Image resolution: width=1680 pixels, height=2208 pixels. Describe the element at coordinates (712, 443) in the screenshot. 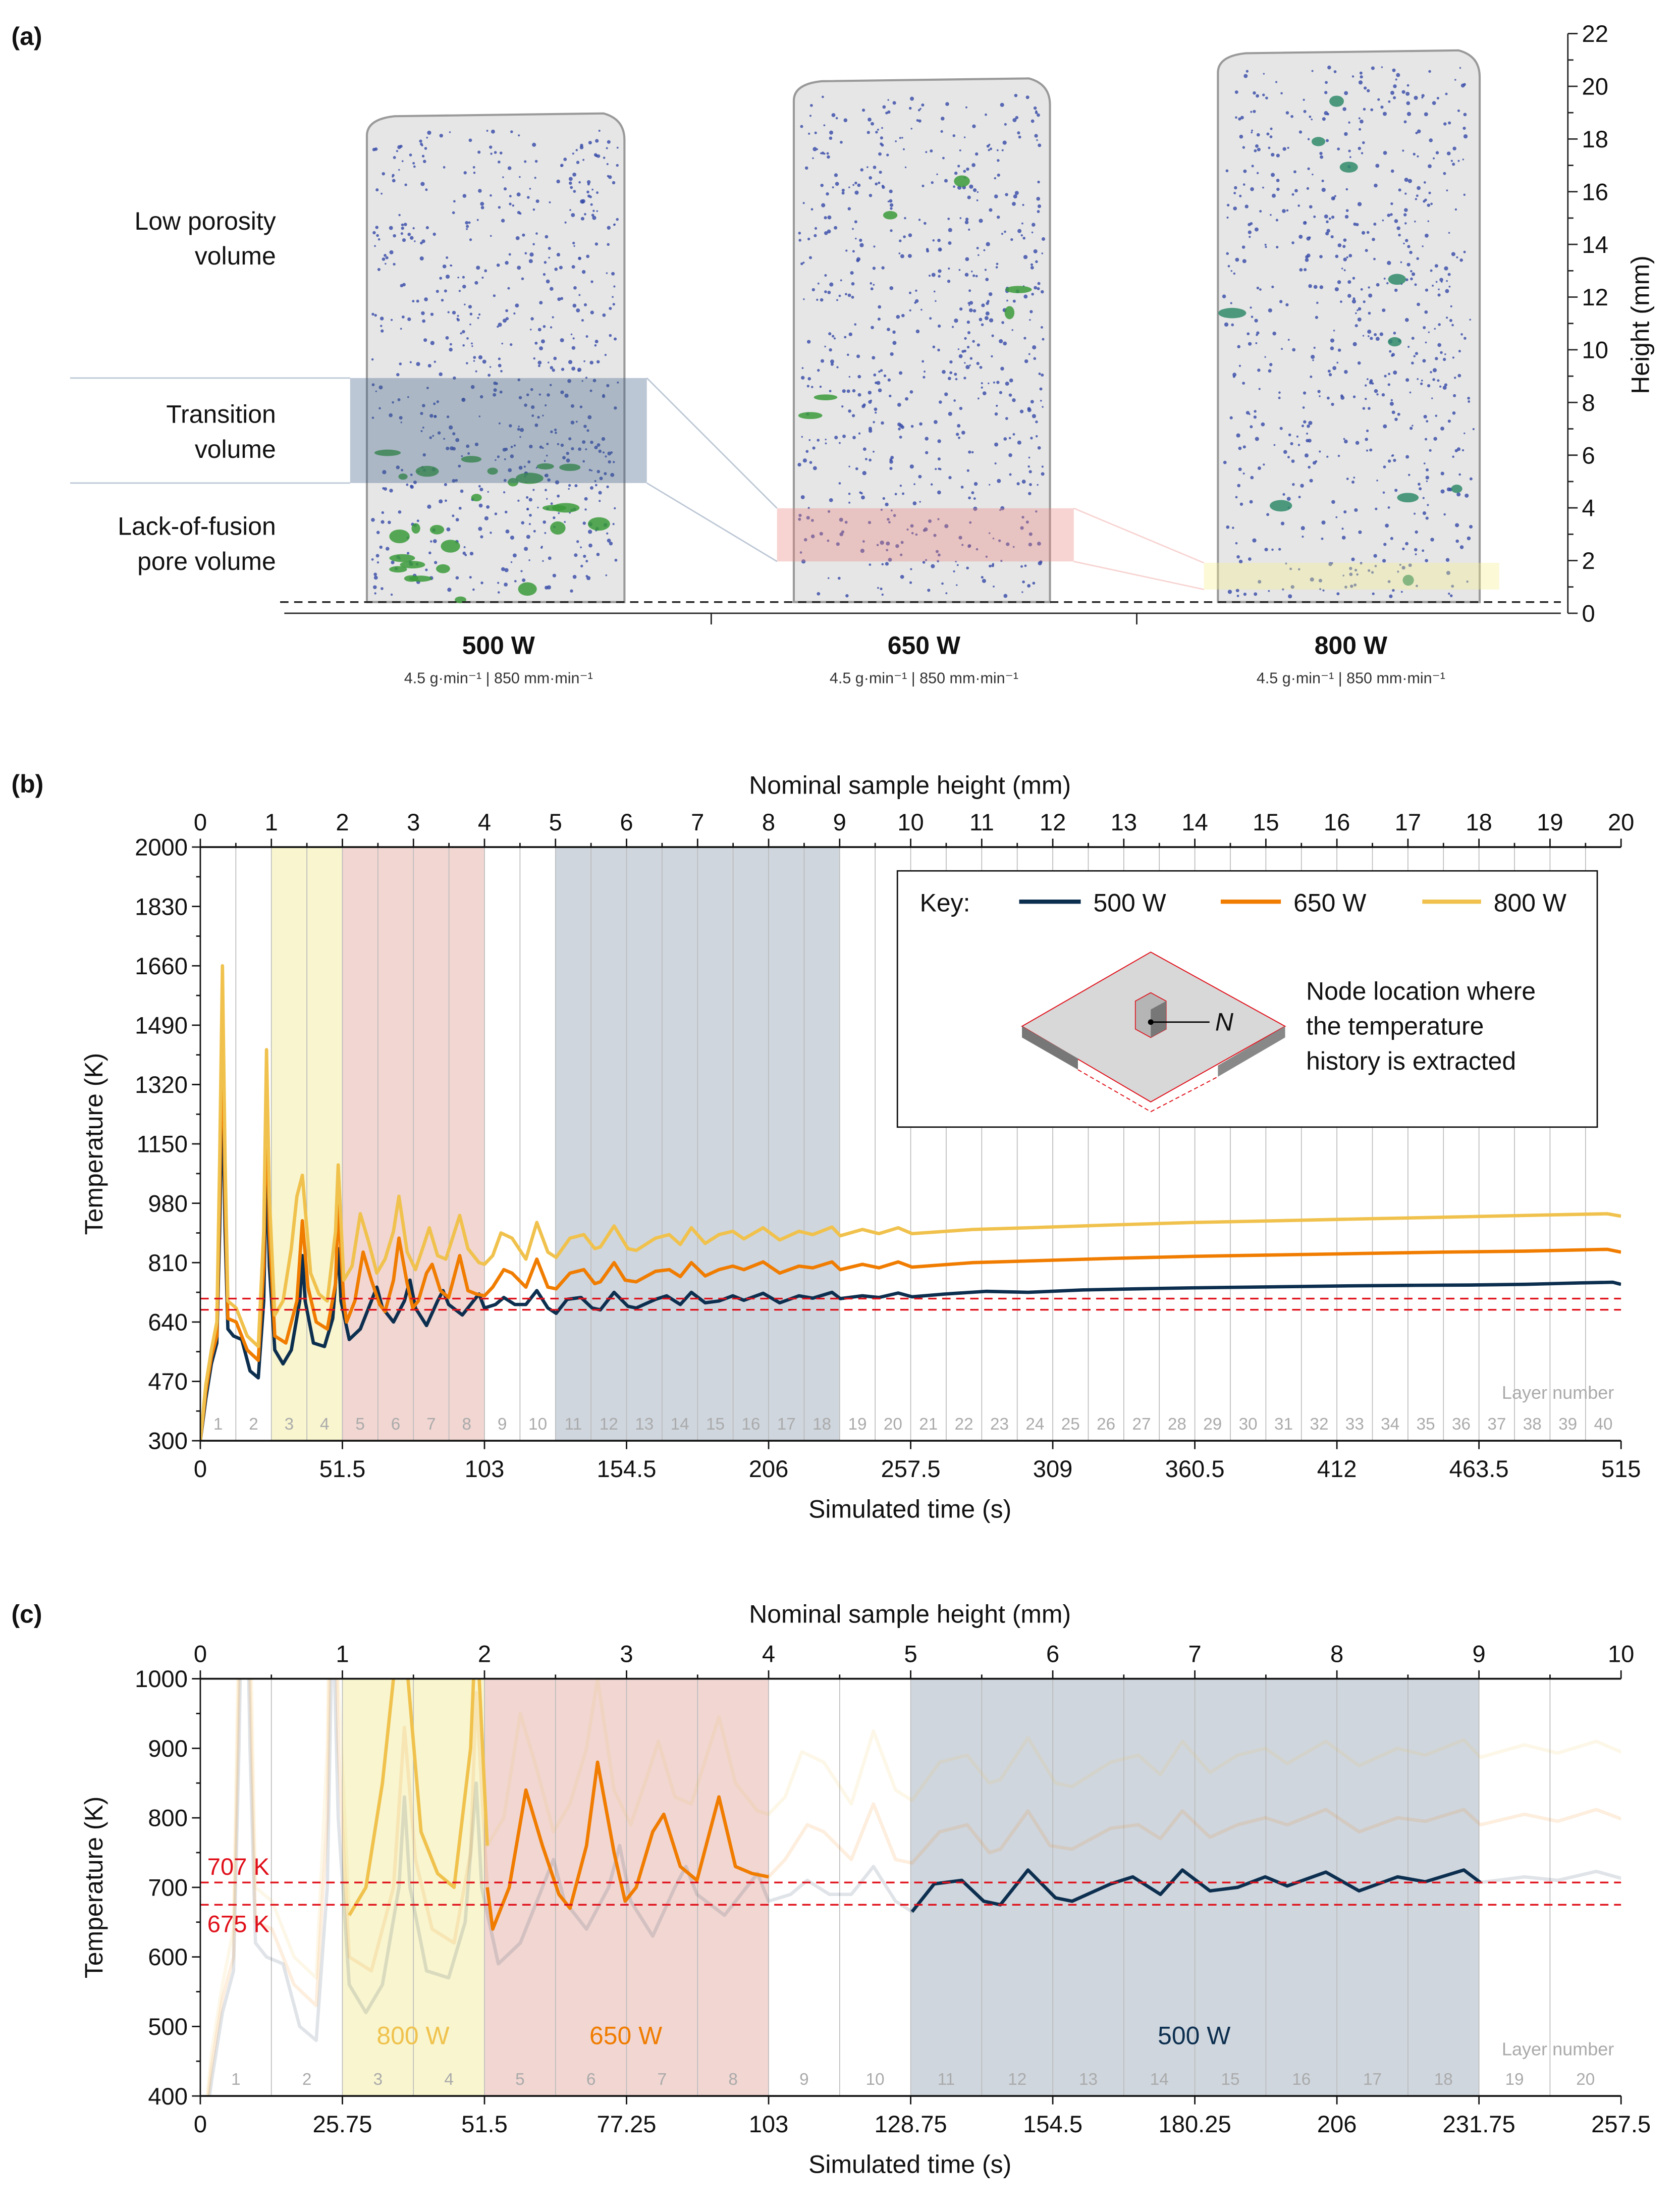

I see `region-guide-line` at that location.